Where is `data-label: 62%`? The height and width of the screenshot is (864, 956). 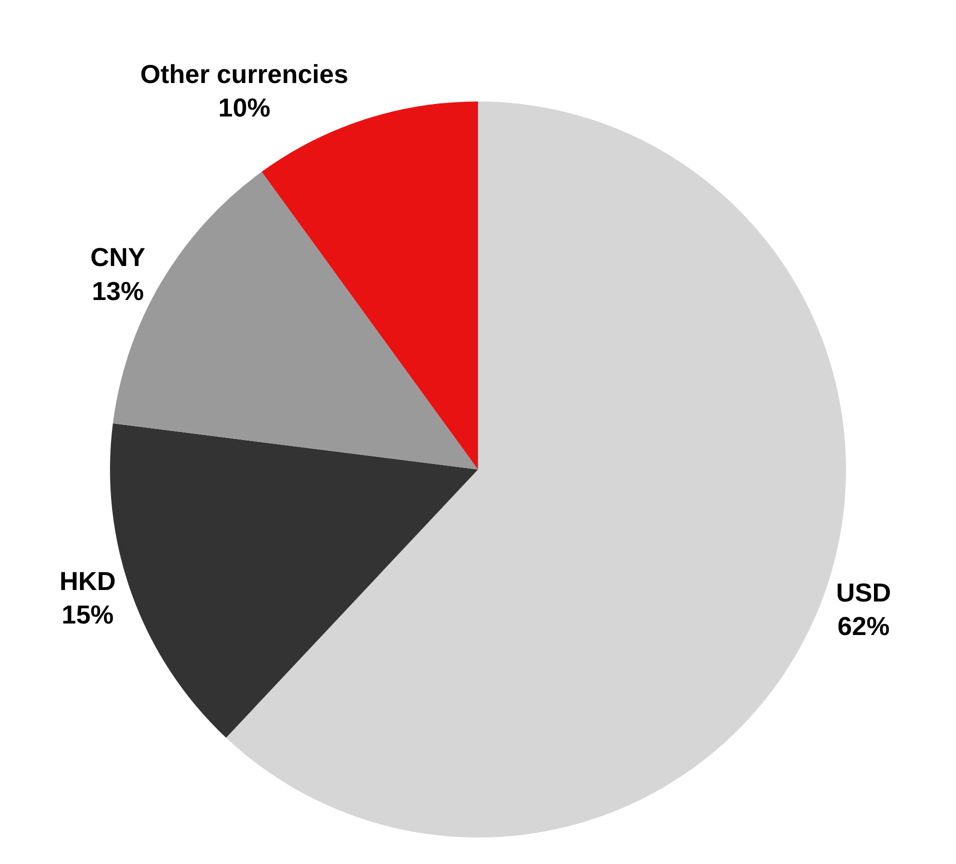
data-label: 62% is located at coordinates (864, 626).